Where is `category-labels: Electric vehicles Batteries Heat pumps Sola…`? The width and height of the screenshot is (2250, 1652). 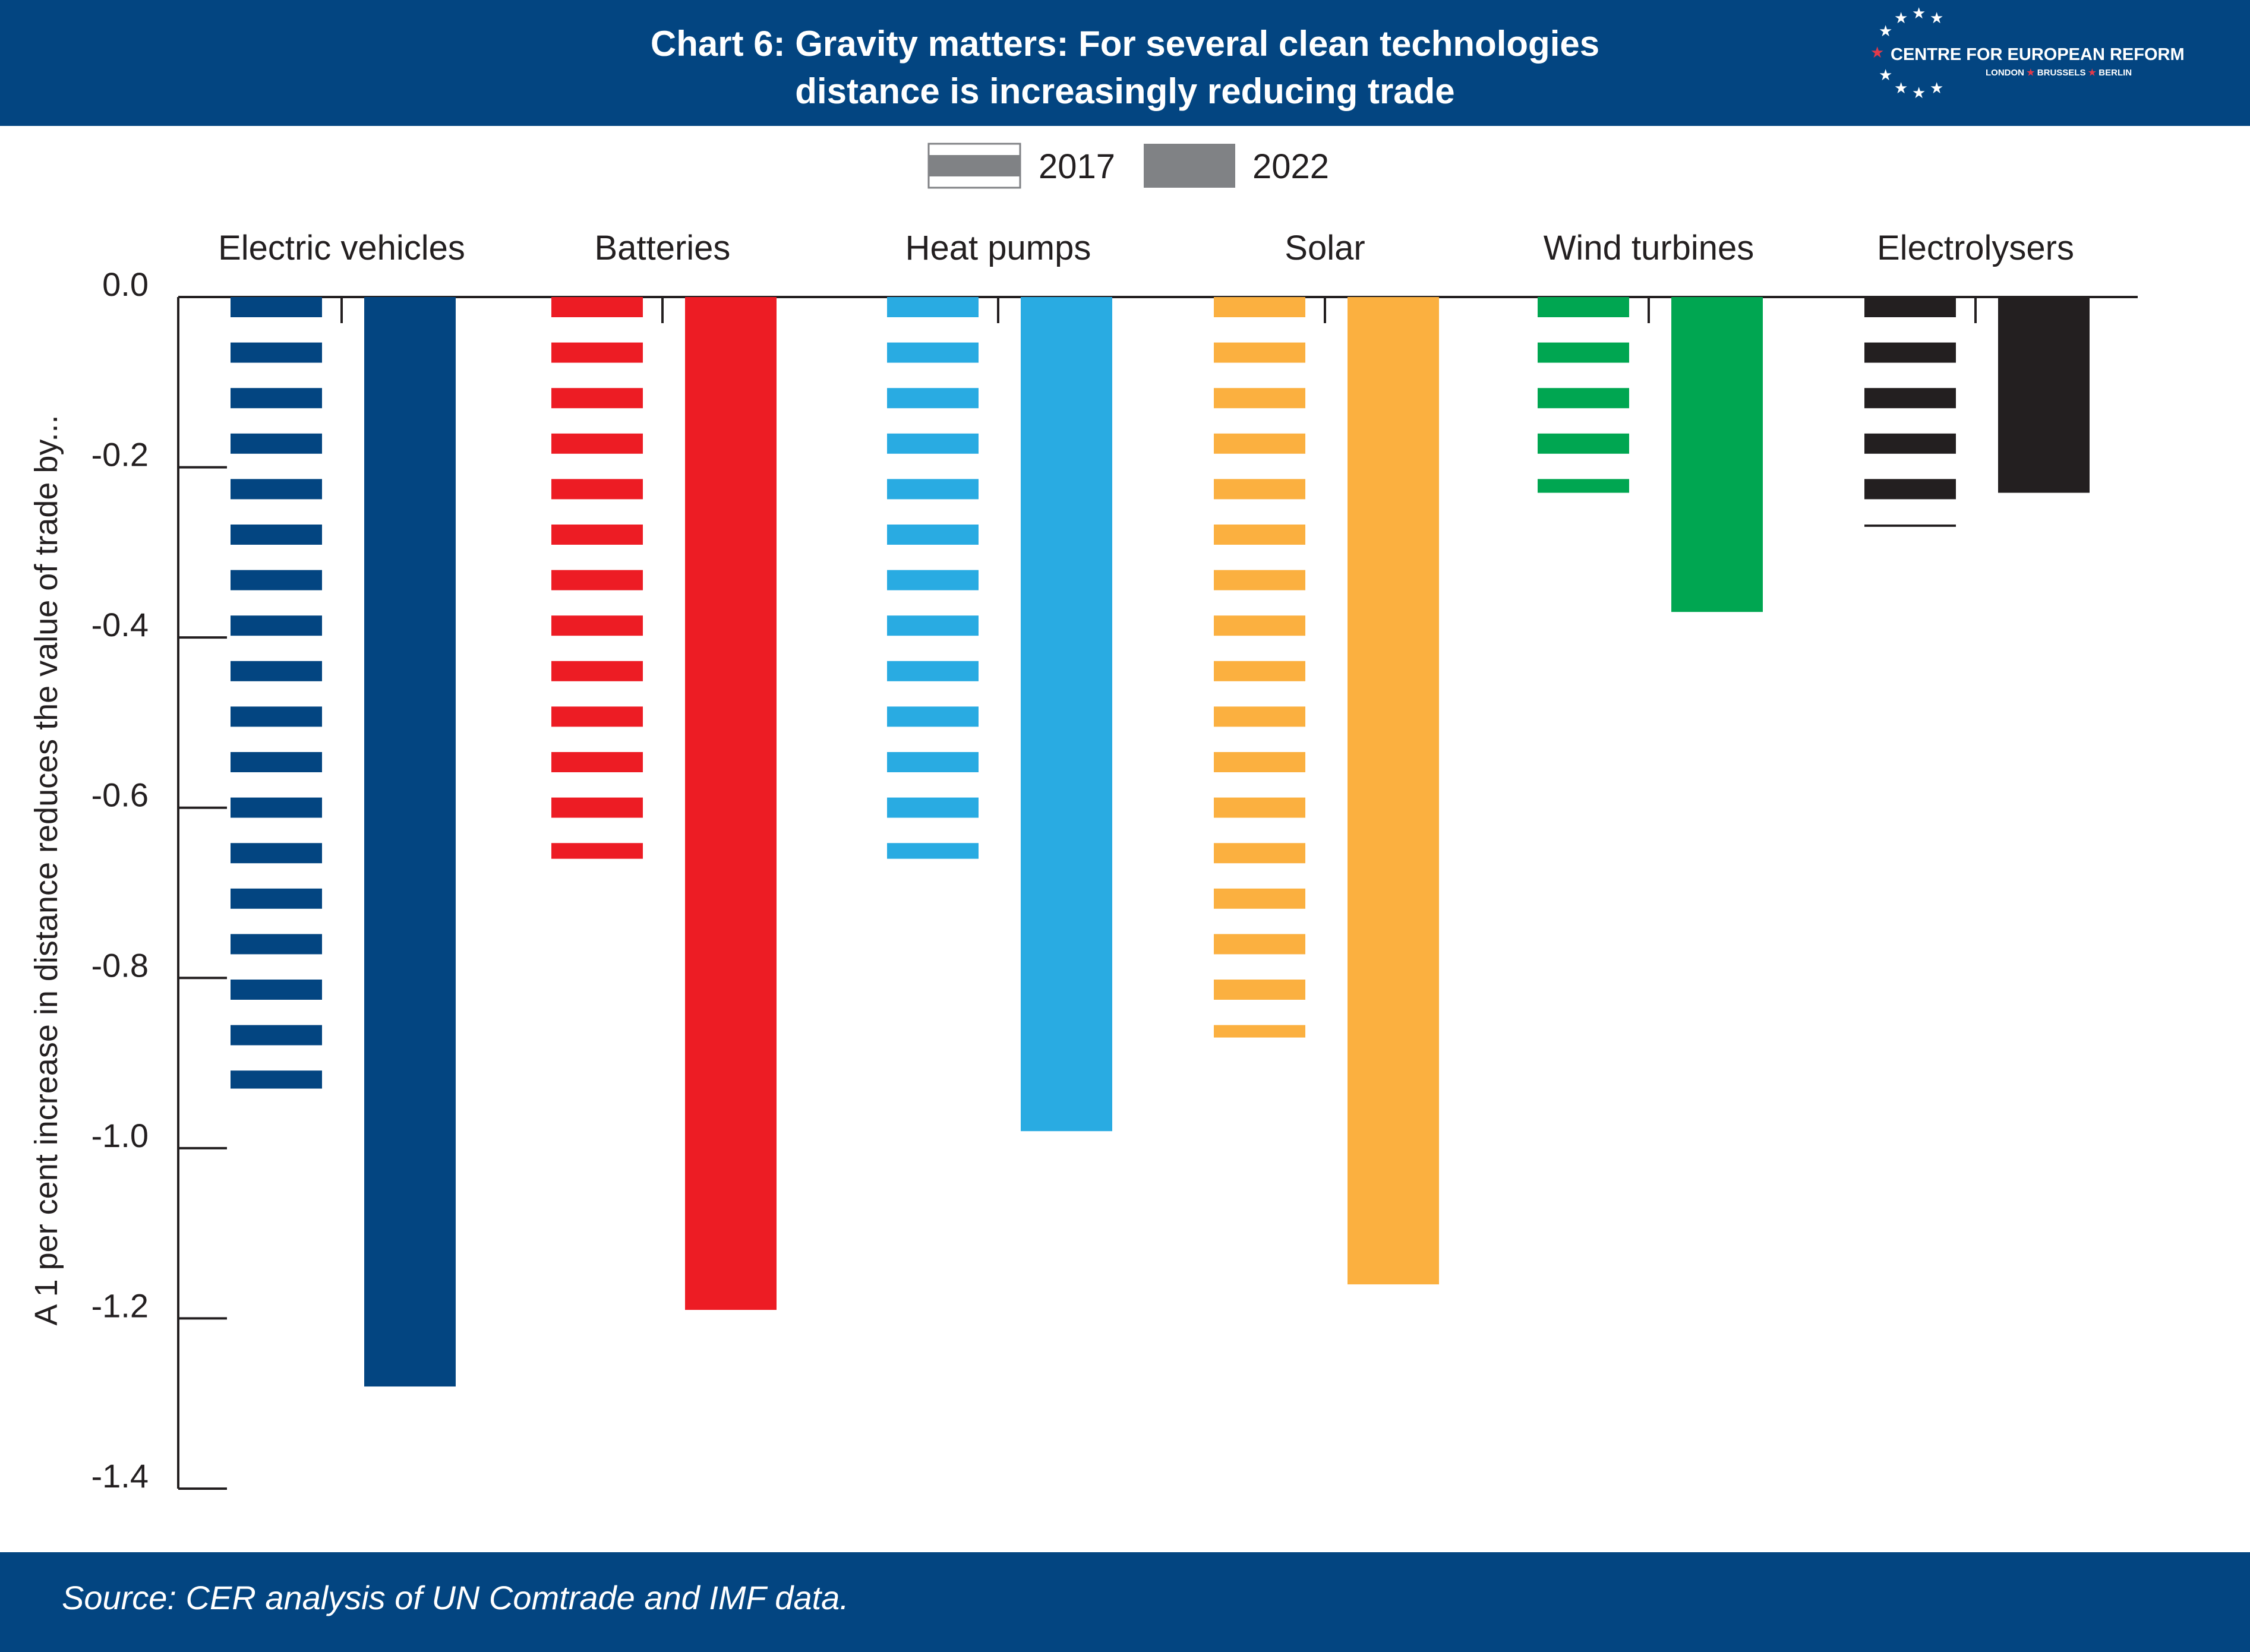 category-labels: Electric vehicles Batteries Heat pumps Sola… is located at coordinates (1146, 248).